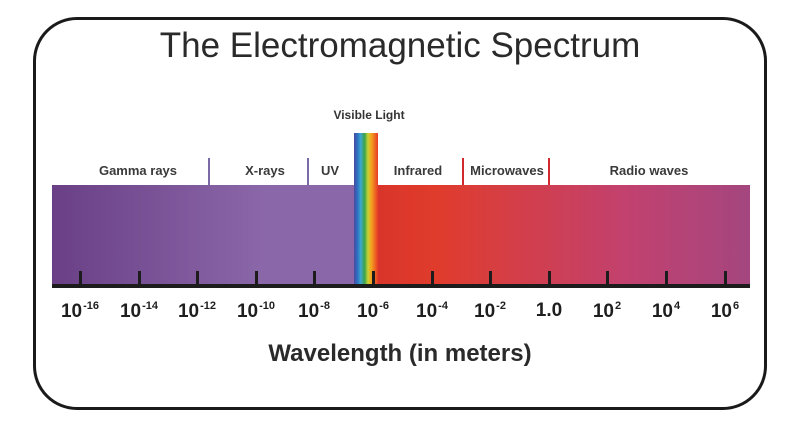 The height and width of the screenshot is (438, 800). Describe the element at coordinates (80, 311) in the screenshot. I see `axis-tick-label: 10⁻¹⁶` at that location.